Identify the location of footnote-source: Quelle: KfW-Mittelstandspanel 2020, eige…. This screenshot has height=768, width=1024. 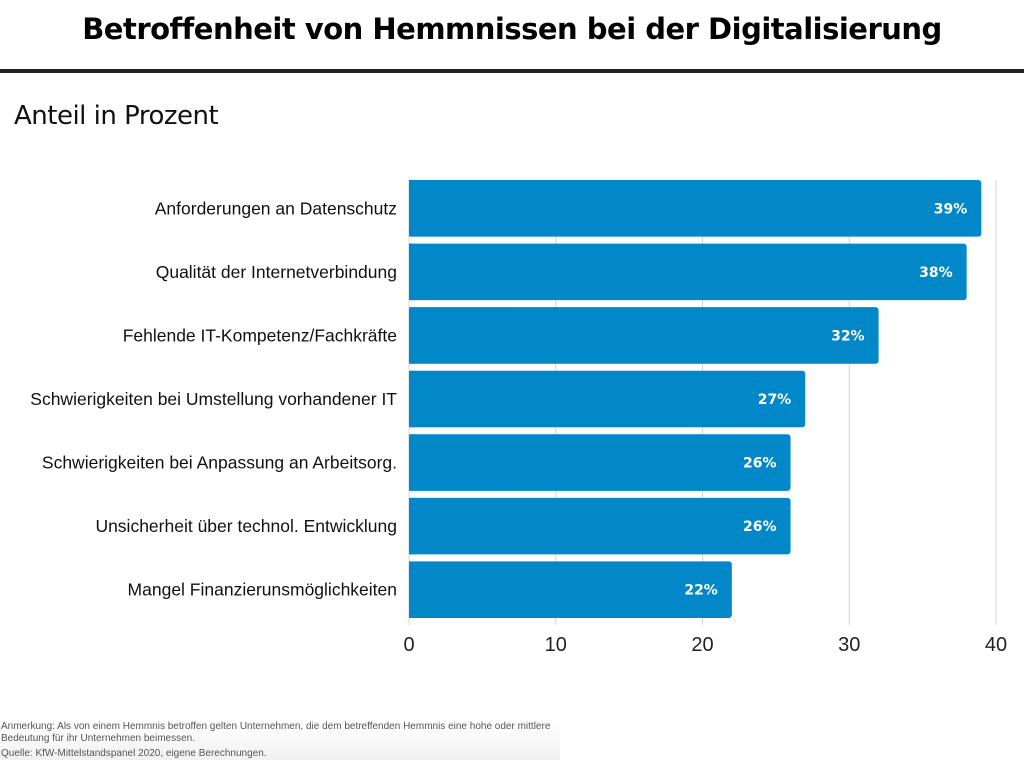
(134, 753).